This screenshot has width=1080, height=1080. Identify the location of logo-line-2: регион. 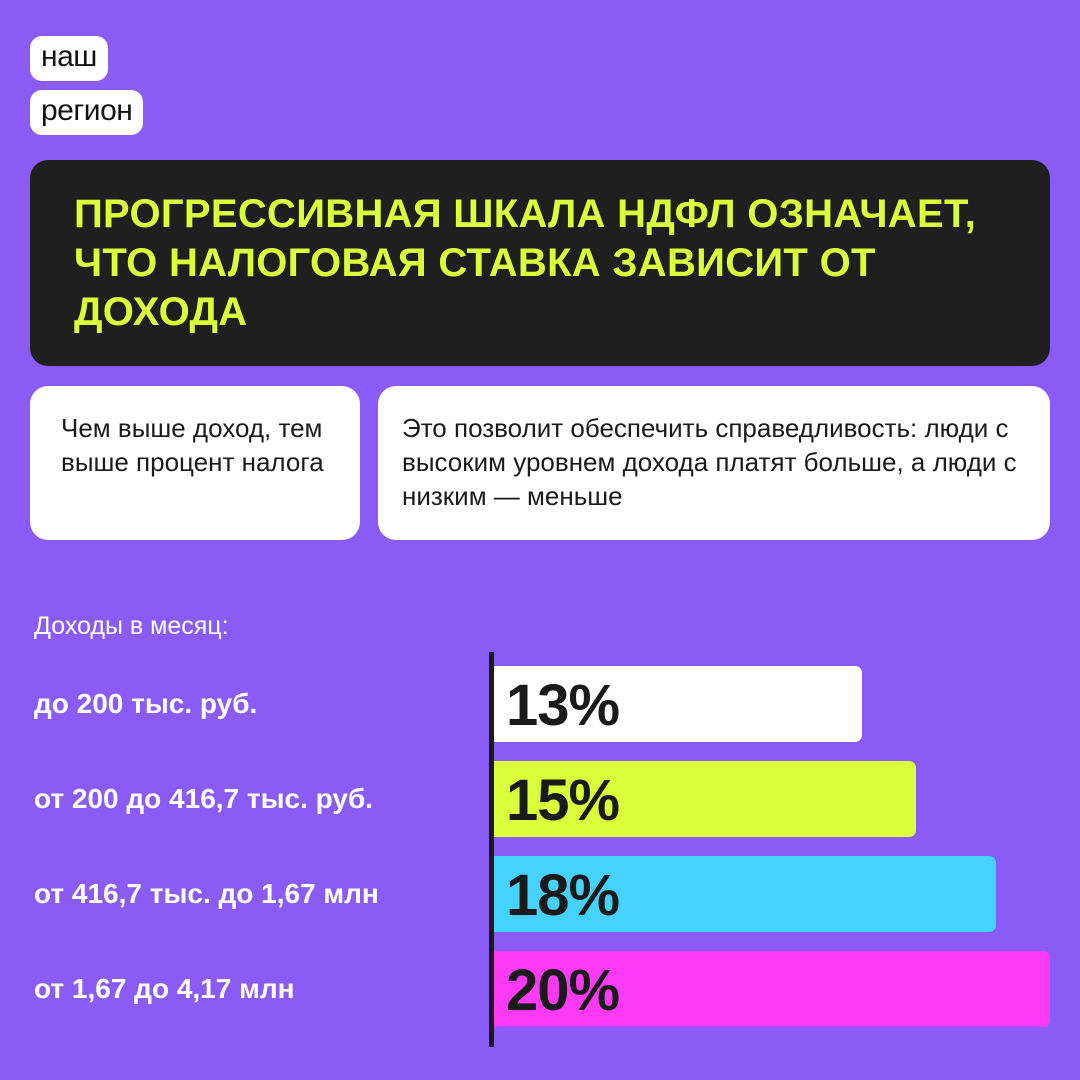
(87, 112).